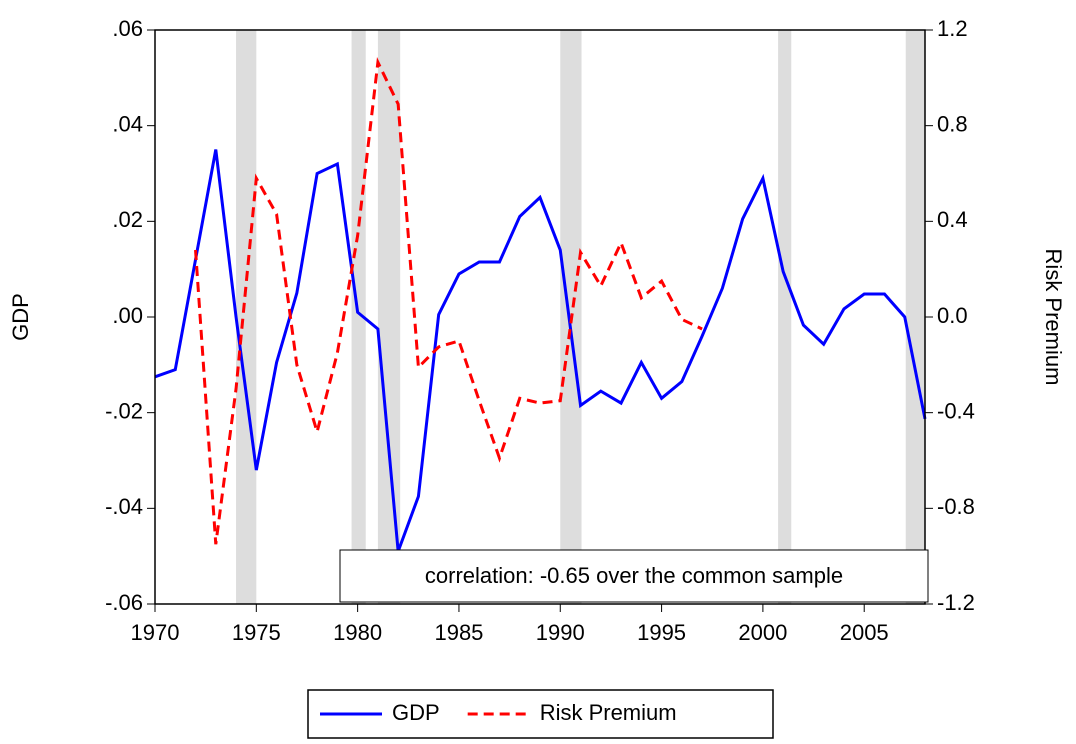 The image size is (1076, 744). What do you see at coordinates (357, 632) in the screenshot?
I see `x-tick-label: 1980` at bounding box center [357, 632].